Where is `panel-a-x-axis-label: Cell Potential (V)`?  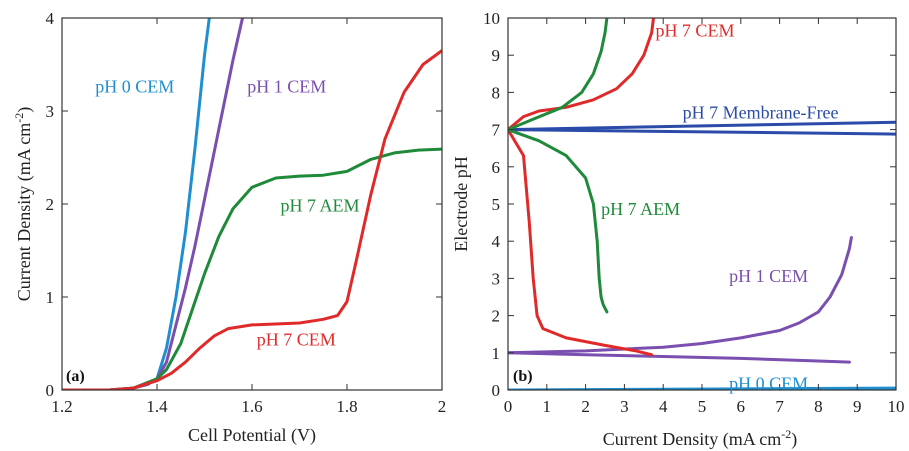 panel-a-x-axis-label: Cell Potential (V) is located at coordinates (252, 435).